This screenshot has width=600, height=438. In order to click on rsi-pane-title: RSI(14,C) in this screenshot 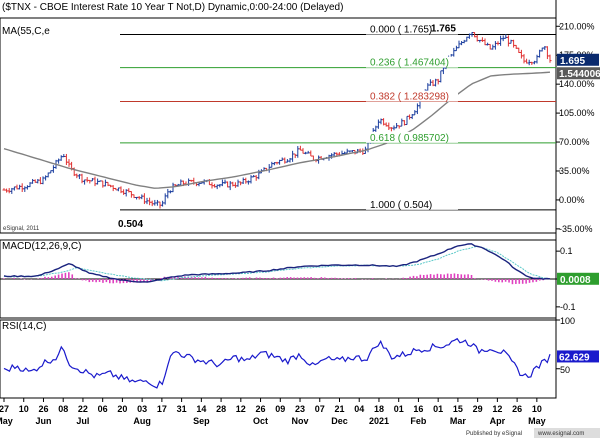, I will do `click(24, 326)`.